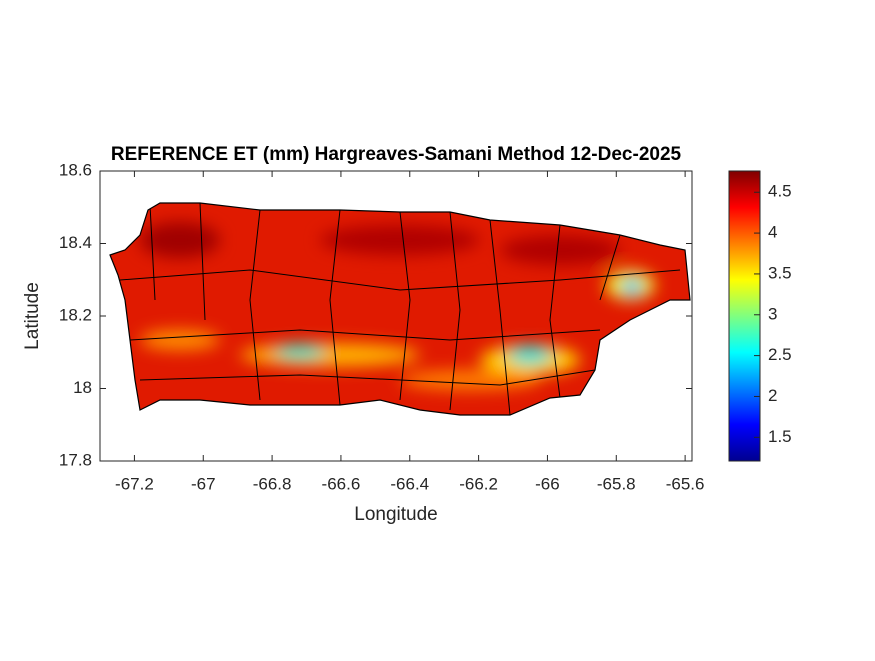  What do you see at coordinates (780, 191) in the screenshot?
I see `colorbar-tick-label: 4.5` at bounding box center [780, 191].